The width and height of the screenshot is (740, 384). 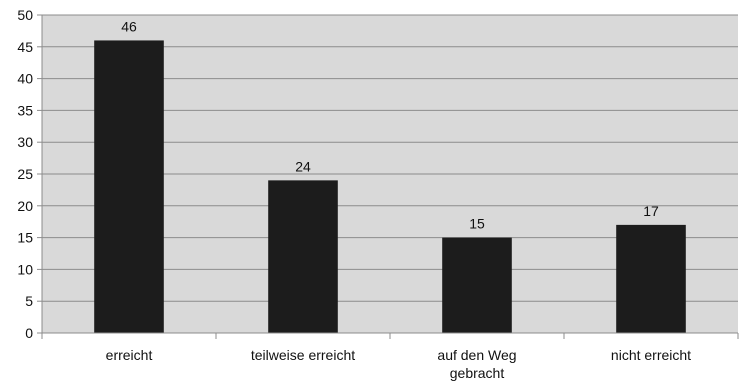 I want to click on y-tick-label: 50, so click(x=25, y=15).